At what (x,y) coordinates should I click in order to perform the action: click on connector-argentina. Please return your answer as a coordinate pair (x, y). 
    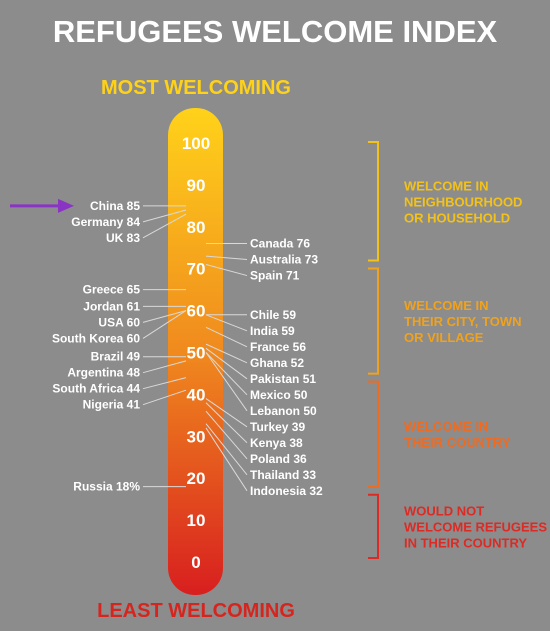
    Looking at the image, I should click on (164, 367).